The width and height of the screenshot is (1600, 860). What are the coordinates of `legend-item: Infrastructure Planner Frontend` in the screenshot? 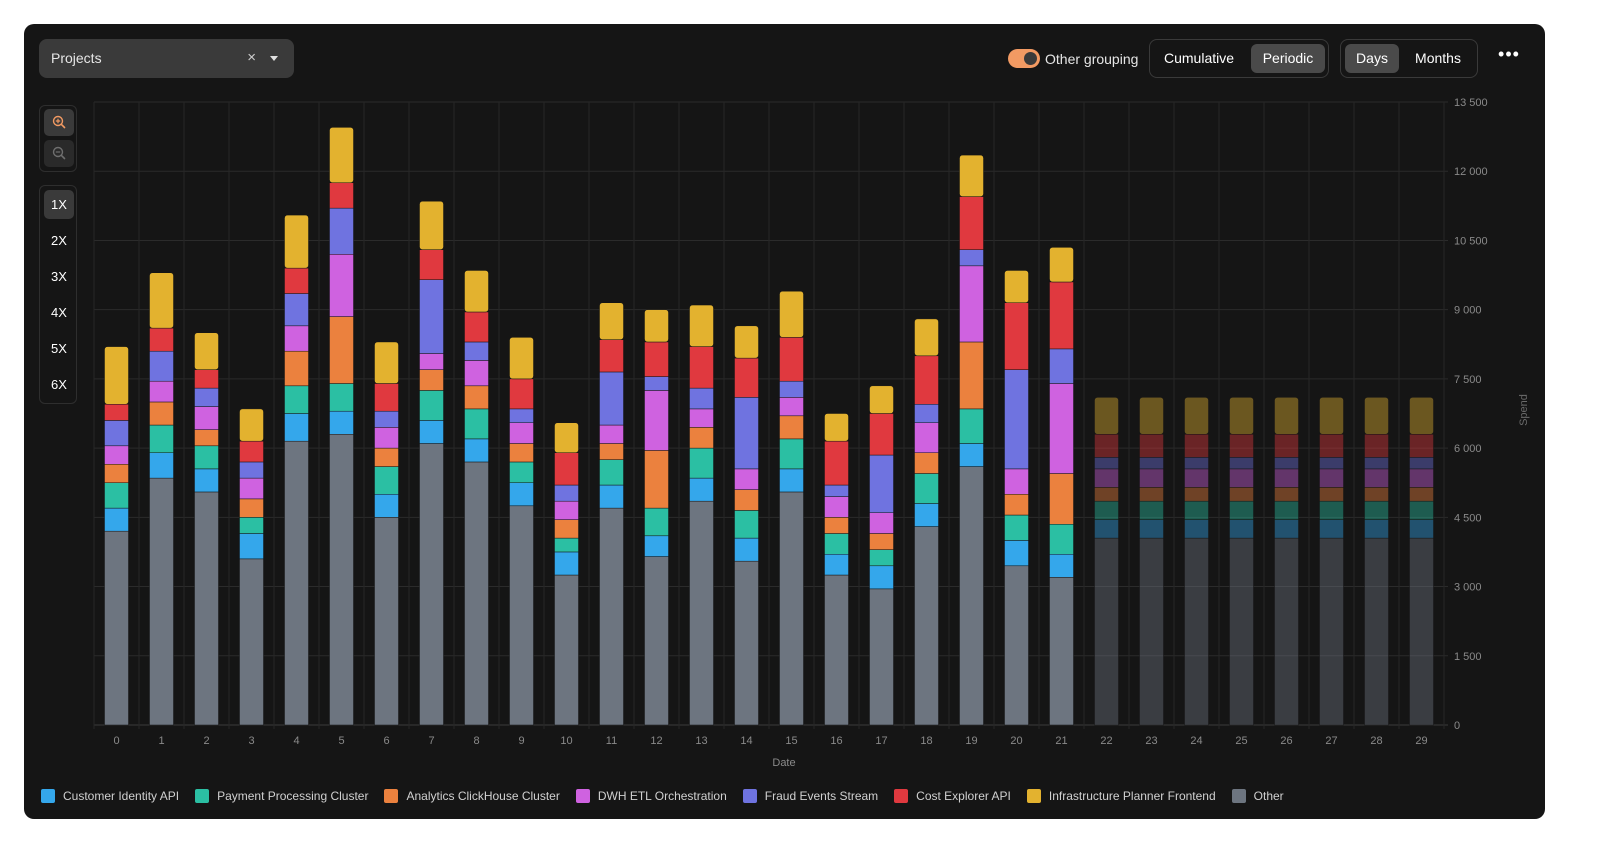 It's located at (1121, 796).